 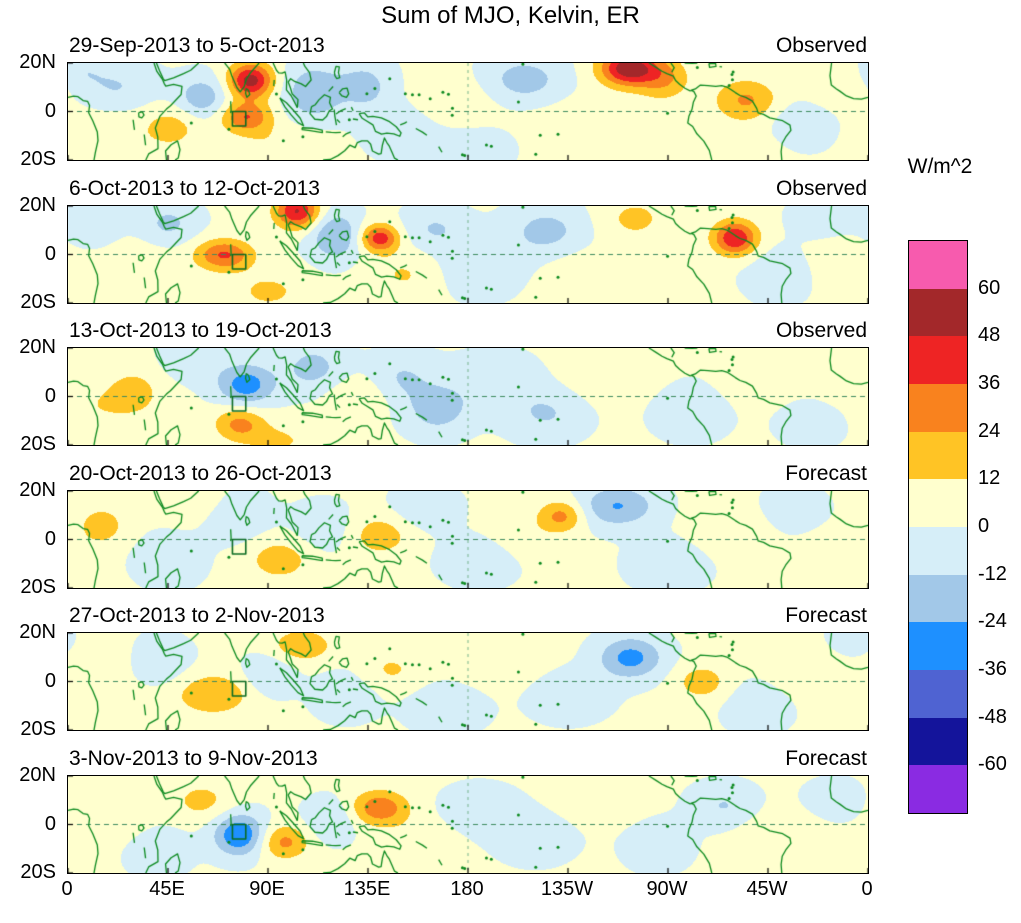 What do you see at coordinates (267, 889) in the screenshot?
I see `x-tick-label: 90E` at bounding box center [267, 889].